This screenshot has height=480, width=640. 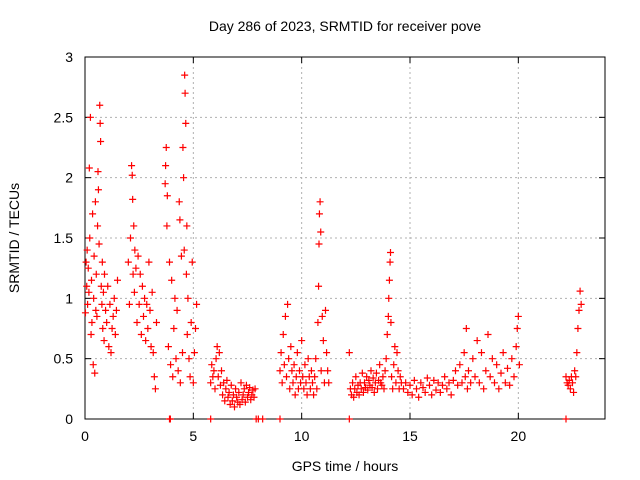 What do you see at coordinates (64, 238) in the screenshot?
I see `y-tick-label: 1.5` at bounding box center [64, 238].